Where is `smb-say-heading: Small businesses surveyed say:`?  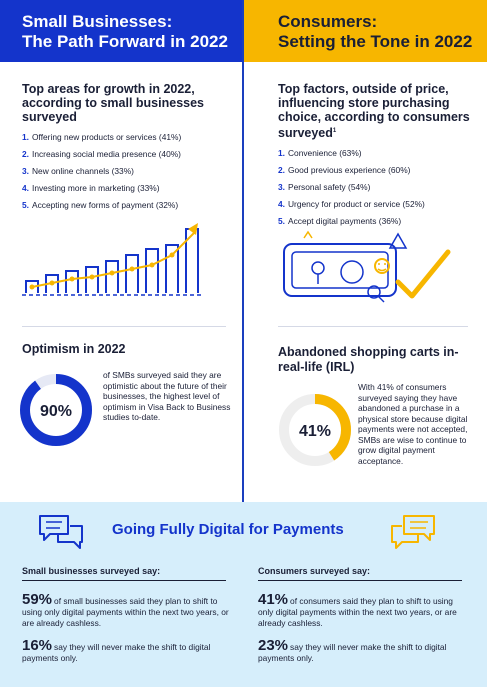
smb-say-heading: Small businesses surveyed say: is located at coordinates (91, 571).